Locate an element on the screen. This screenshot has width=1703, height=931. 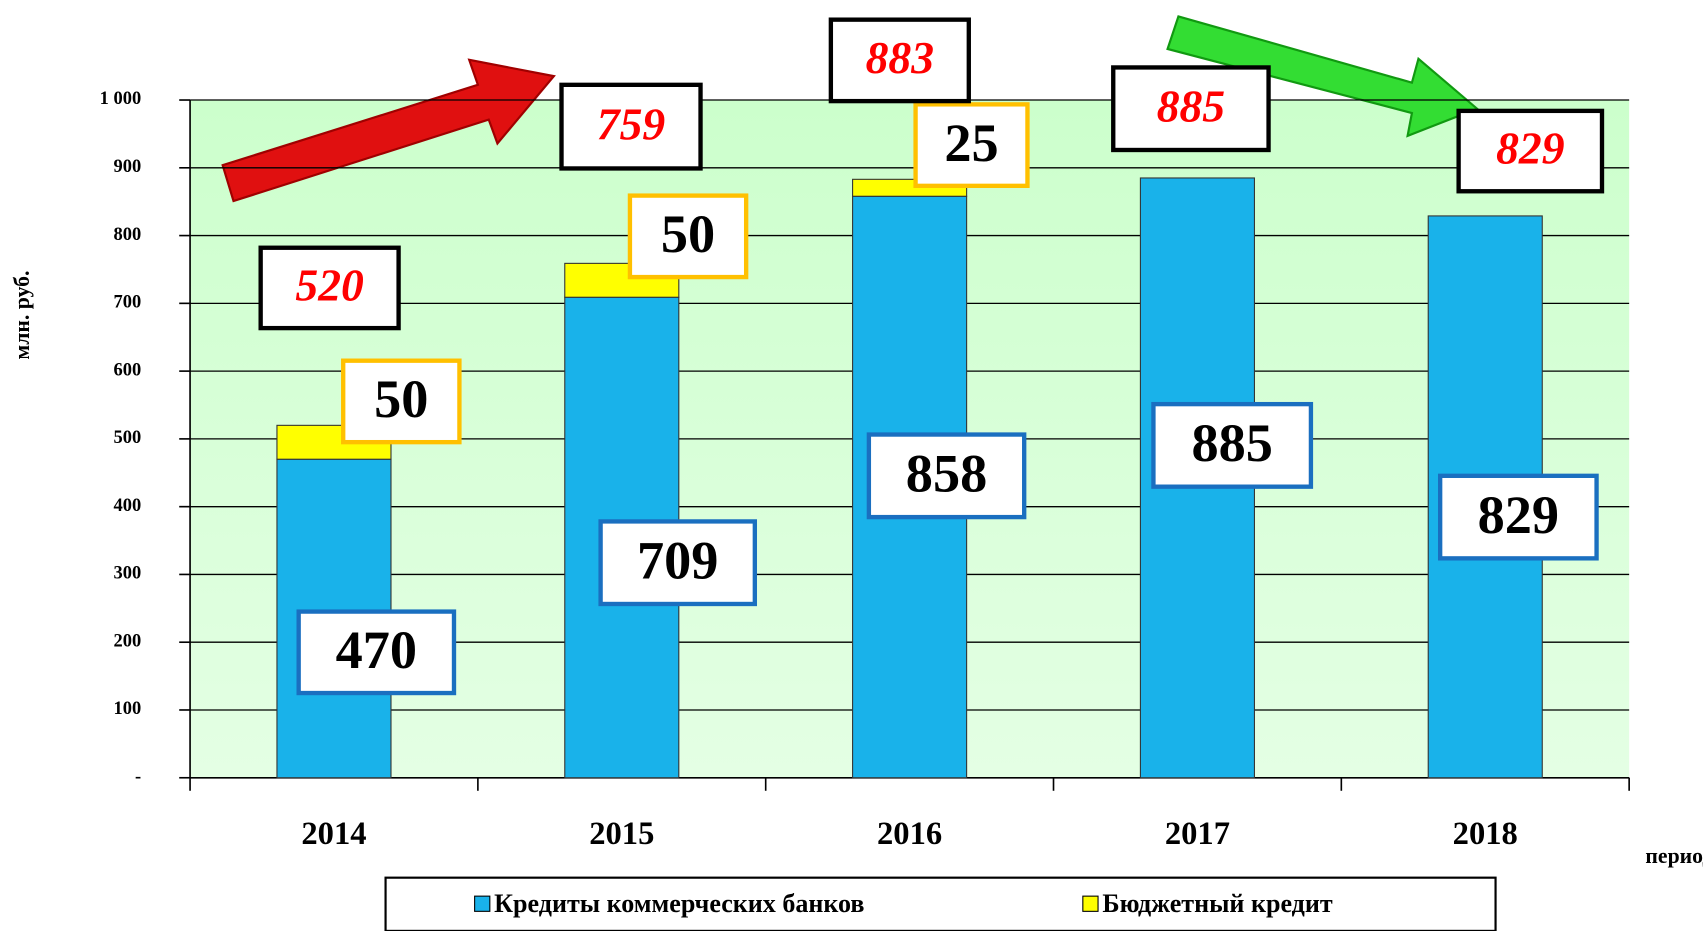
total-label: 520 is located at coordinates (329, 285).